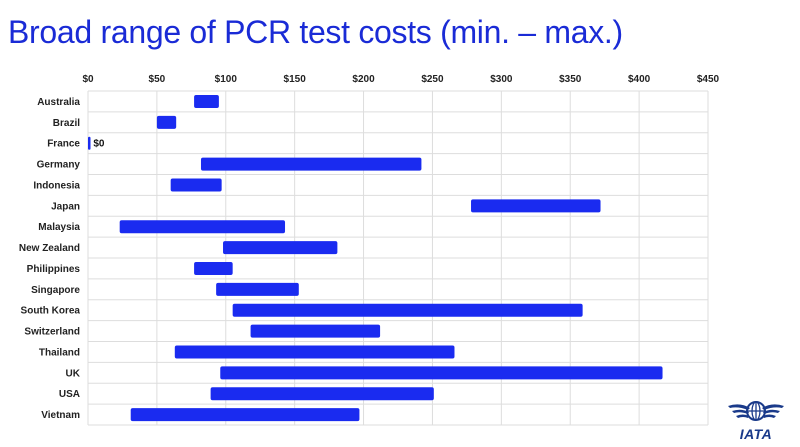 The image size is (800, 447). Describe the element at coordinates (51, 311) in the screenshot. I see `category-label: South Korea` at that location.